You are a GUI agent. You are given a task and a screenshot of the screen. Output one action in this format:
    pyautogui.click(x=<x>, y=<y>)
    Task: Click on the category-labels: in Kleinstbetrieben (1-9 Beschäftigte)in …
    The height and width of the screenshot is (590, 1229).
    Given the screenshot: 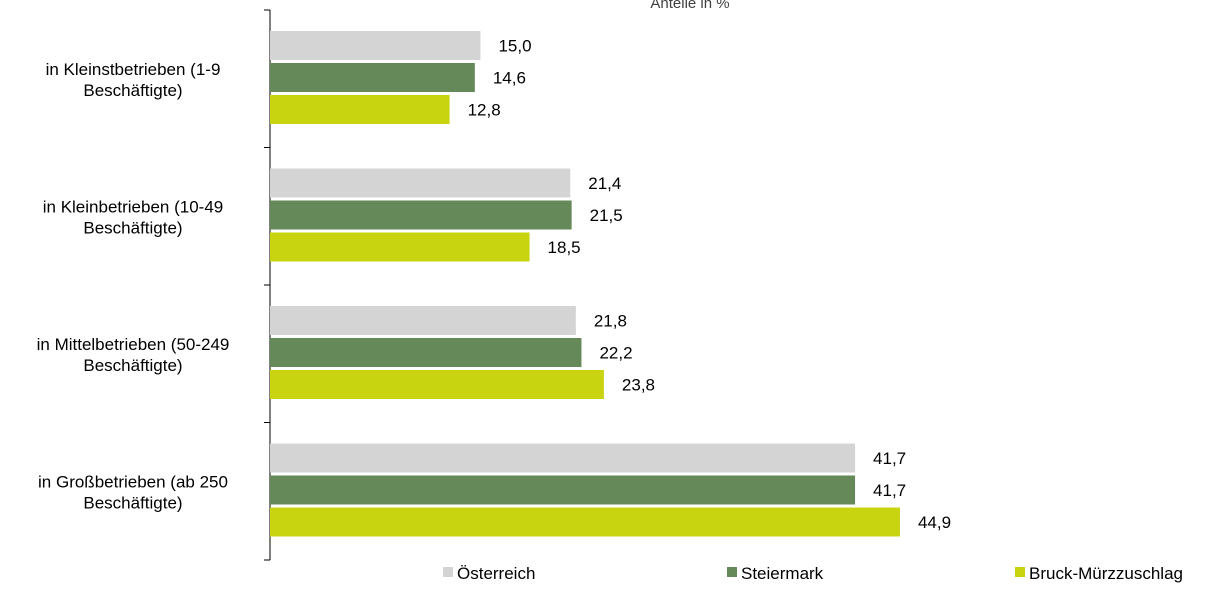 What is the action you would take?
    pyautogui.click(x=133, y=286)
    